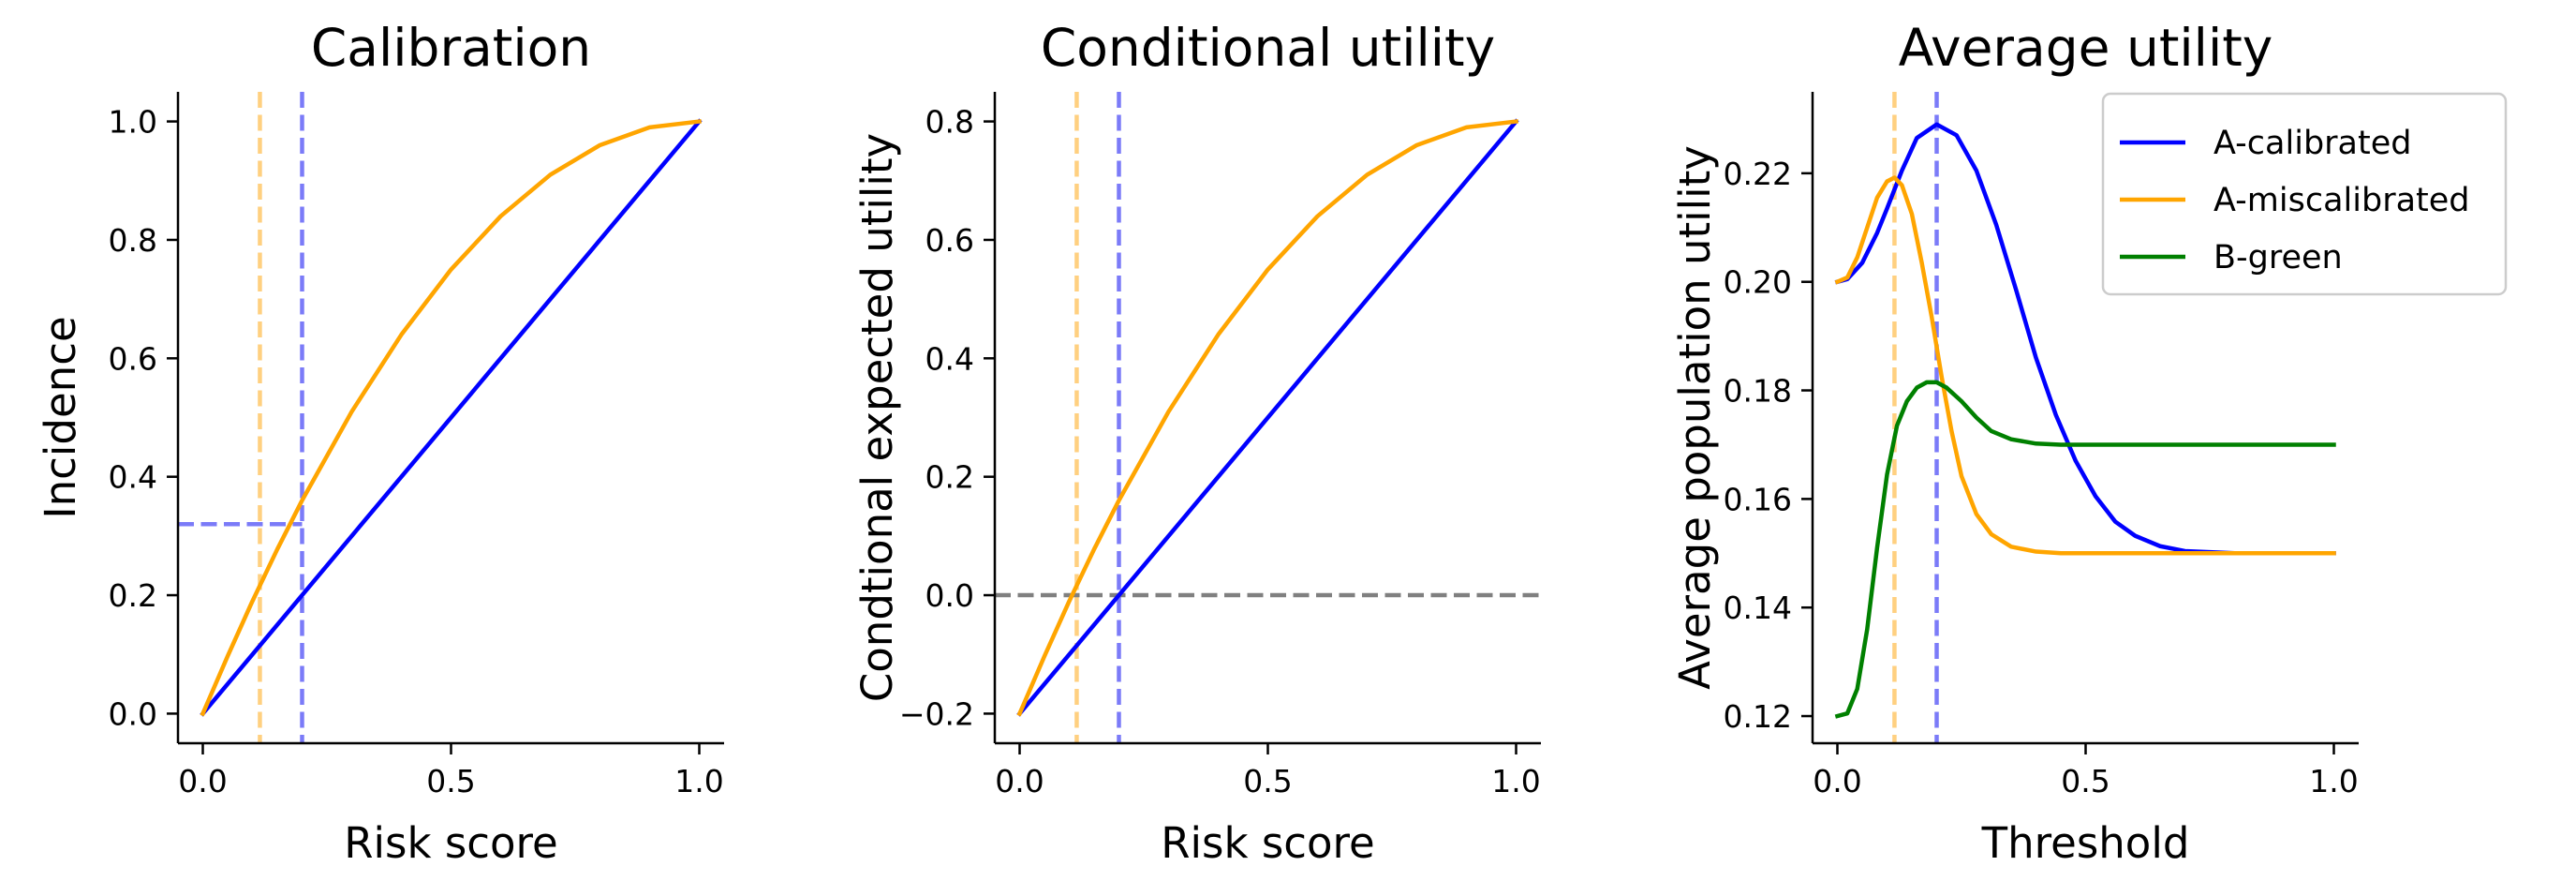 The image size is (2576, 896). Describe the element at coordinates (2312, 143) in the screenshot. I see `legend-label-a-calibrated: A-calibrated` at that location.